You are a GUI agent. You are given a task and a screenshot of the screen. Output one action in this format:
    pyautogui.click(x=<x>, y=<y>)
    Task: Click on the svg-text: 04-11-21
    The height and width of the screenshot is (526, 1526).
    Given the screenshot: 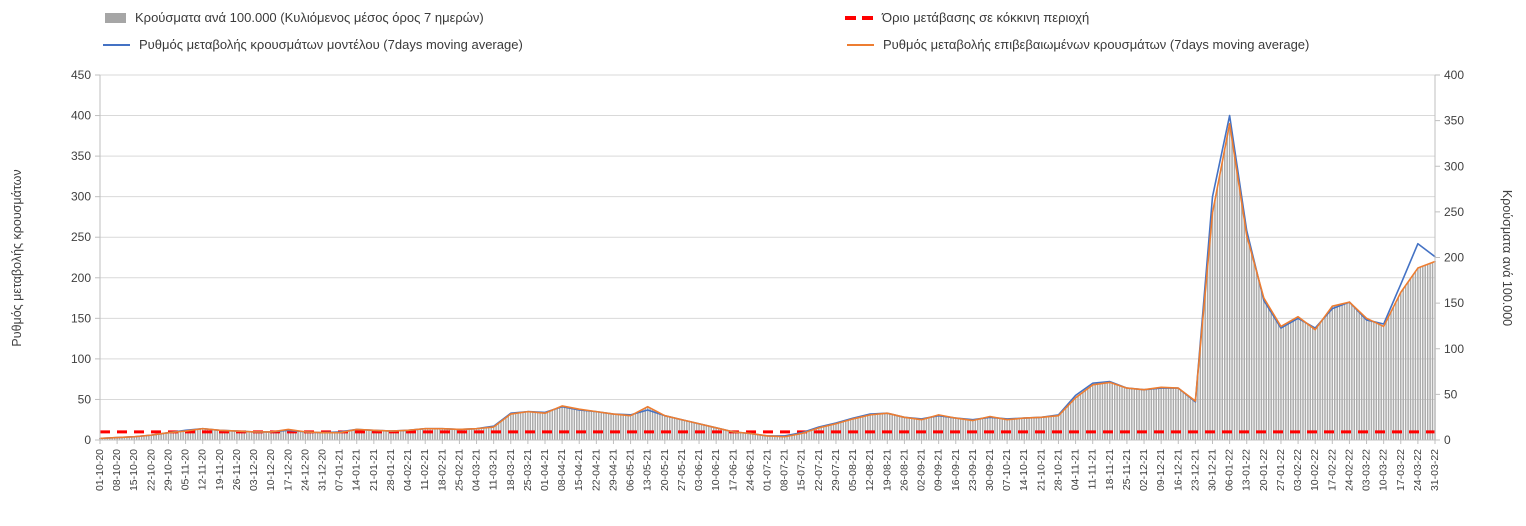 What is the action you would take?
    pyautogui.click(x=1076, y=469)
    